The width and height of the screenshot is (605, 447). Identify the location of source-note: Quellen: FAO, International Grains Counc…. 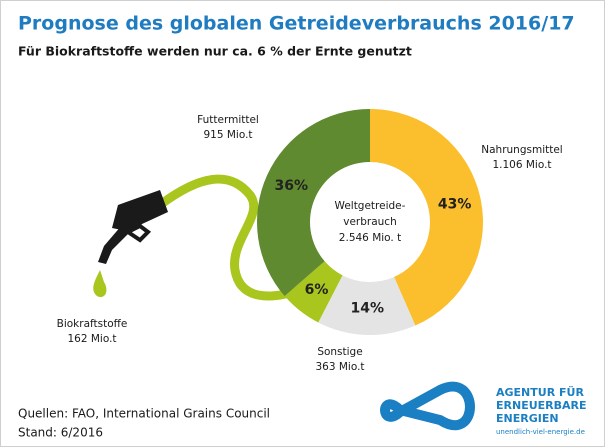
(144, 414).